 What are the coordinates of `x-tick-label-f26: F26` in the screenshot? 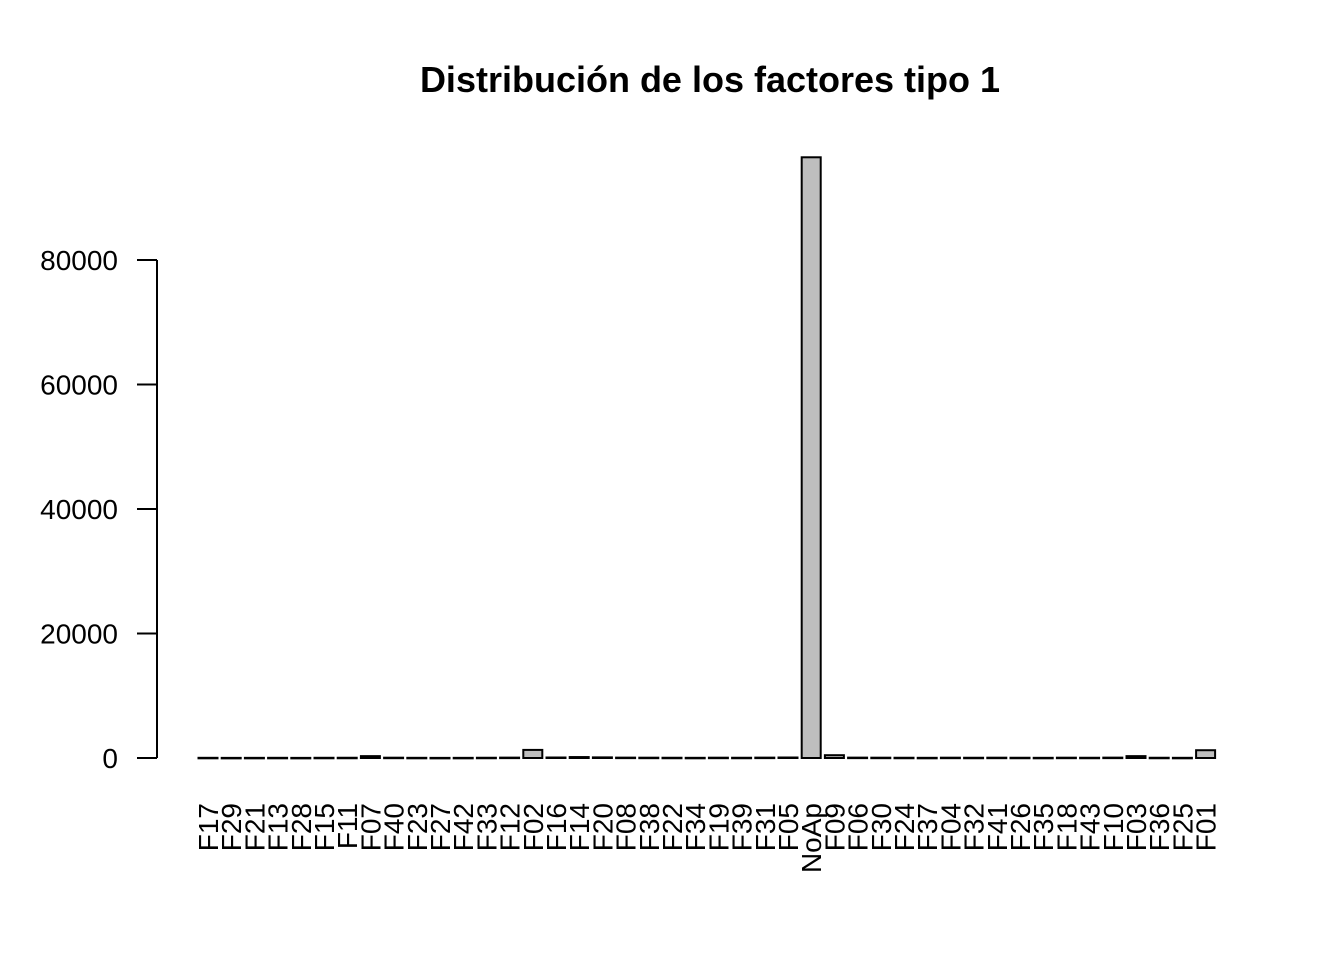 It's located at (1020, 827).